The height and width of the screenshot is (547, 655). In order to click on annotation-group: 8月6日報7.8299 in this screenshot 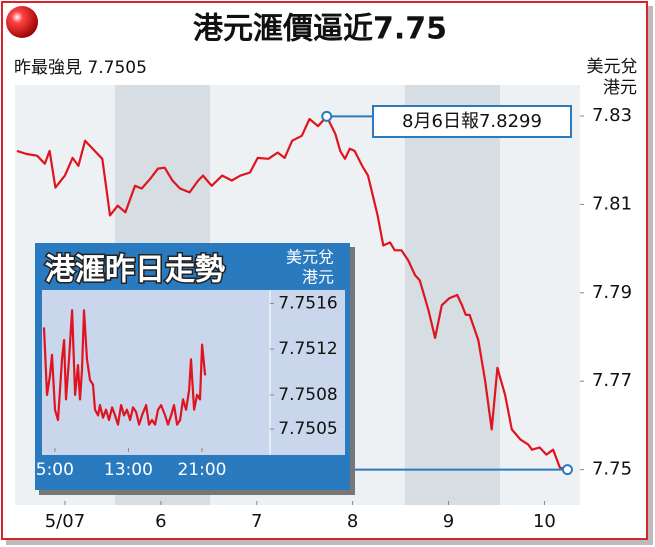, I will do `click(472, 121)`.